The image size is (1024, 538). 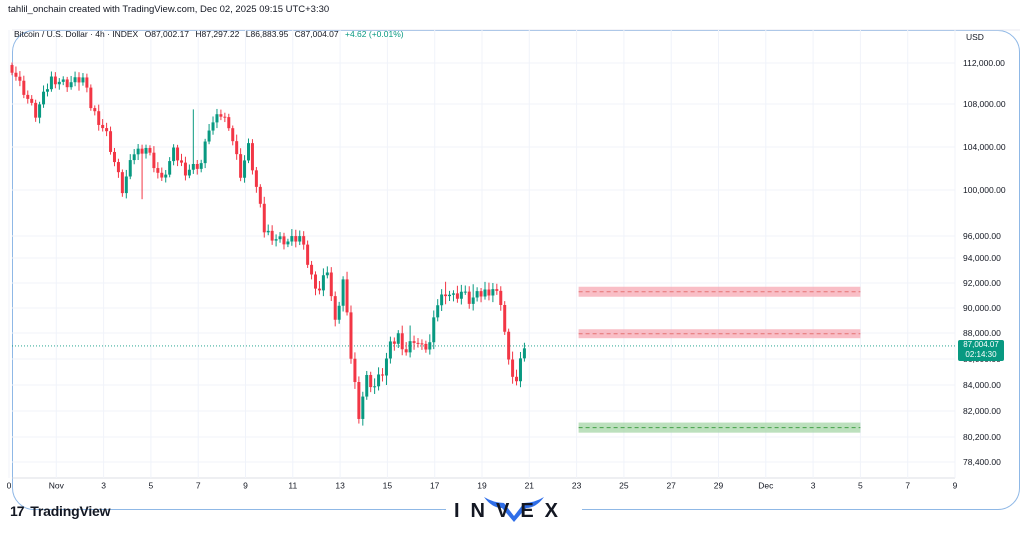 I want to click on price-tick-label: 84,000.00, so click(x=982, y=385).